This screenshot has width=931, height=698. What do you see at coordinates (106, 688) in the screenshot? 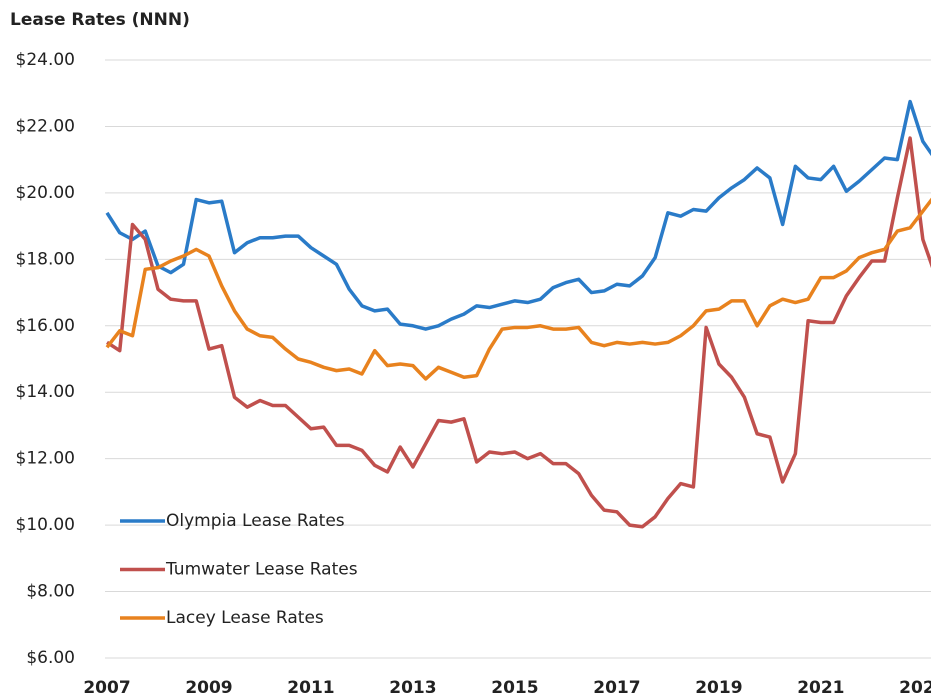
I see `x-tick-label: 2007` at bounding box center [106, 688].